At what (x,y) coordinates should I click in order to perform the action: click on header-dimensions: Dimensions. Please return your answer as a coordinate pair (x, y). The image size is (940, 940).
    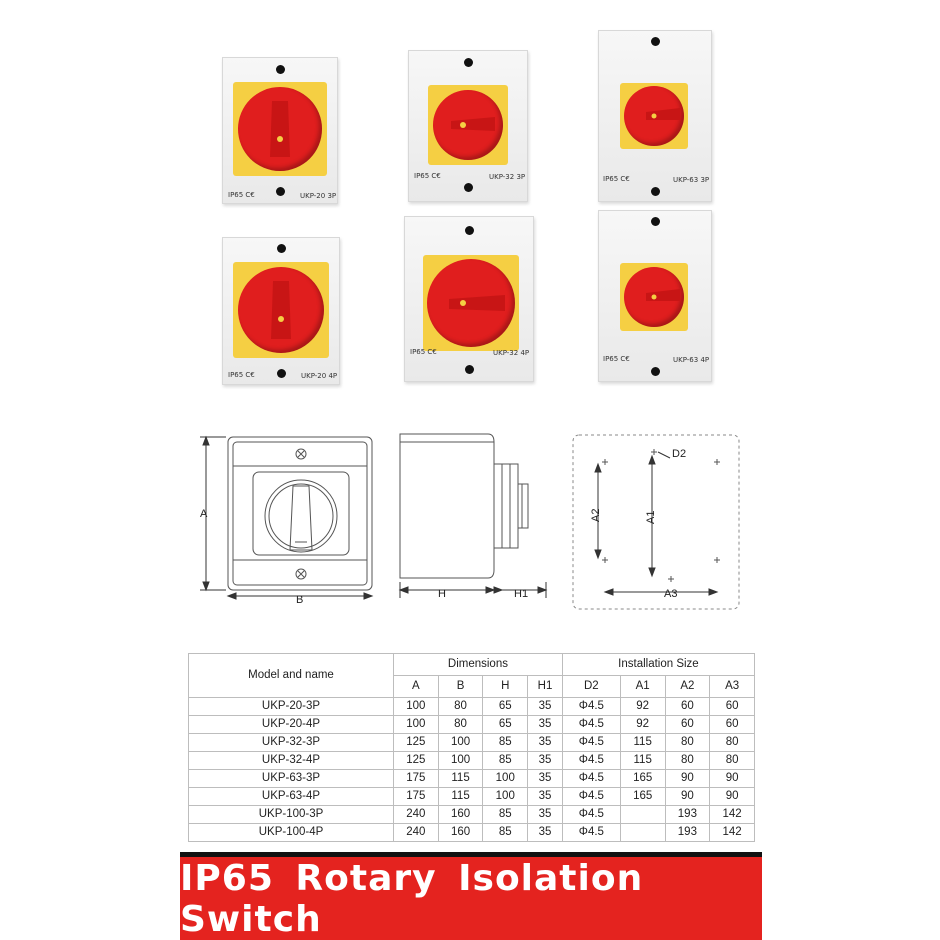
    Looking at the image, I should click on (478, 664).